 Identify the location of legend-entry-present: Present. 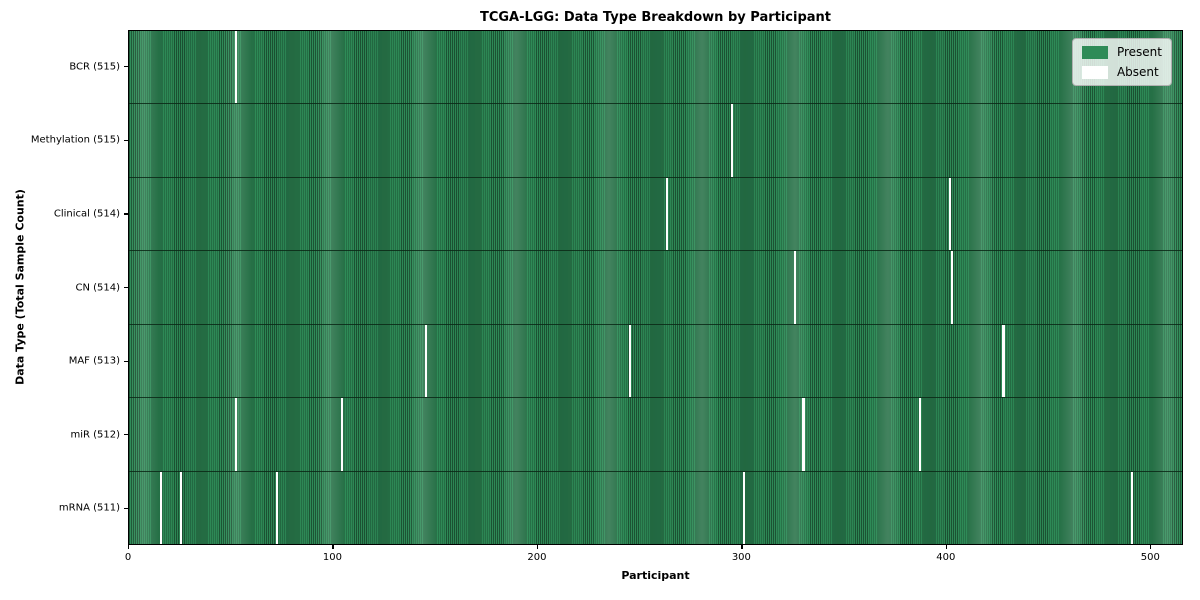
(1121, 52).